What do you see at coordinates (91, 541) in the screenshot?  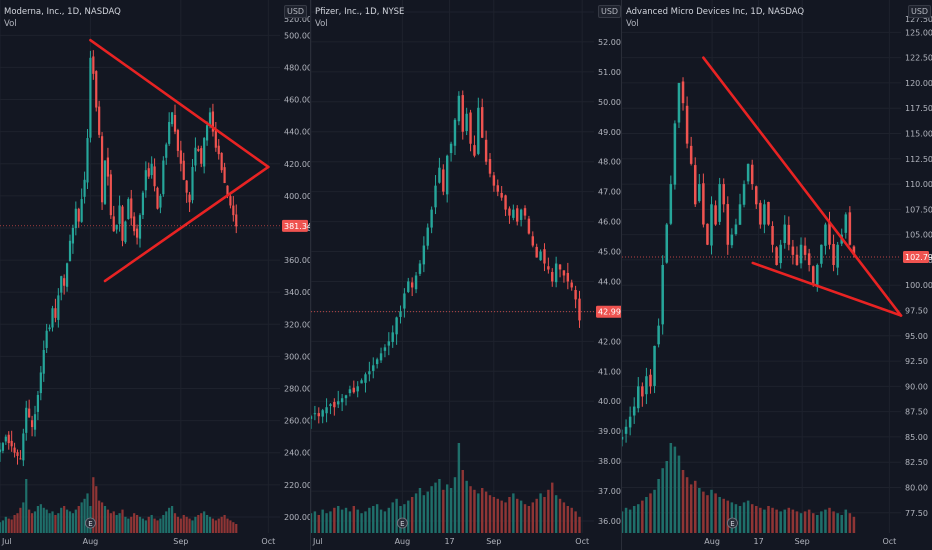 I see `moderna-x-tick-label: Aug` at bounding box center [91, 541].